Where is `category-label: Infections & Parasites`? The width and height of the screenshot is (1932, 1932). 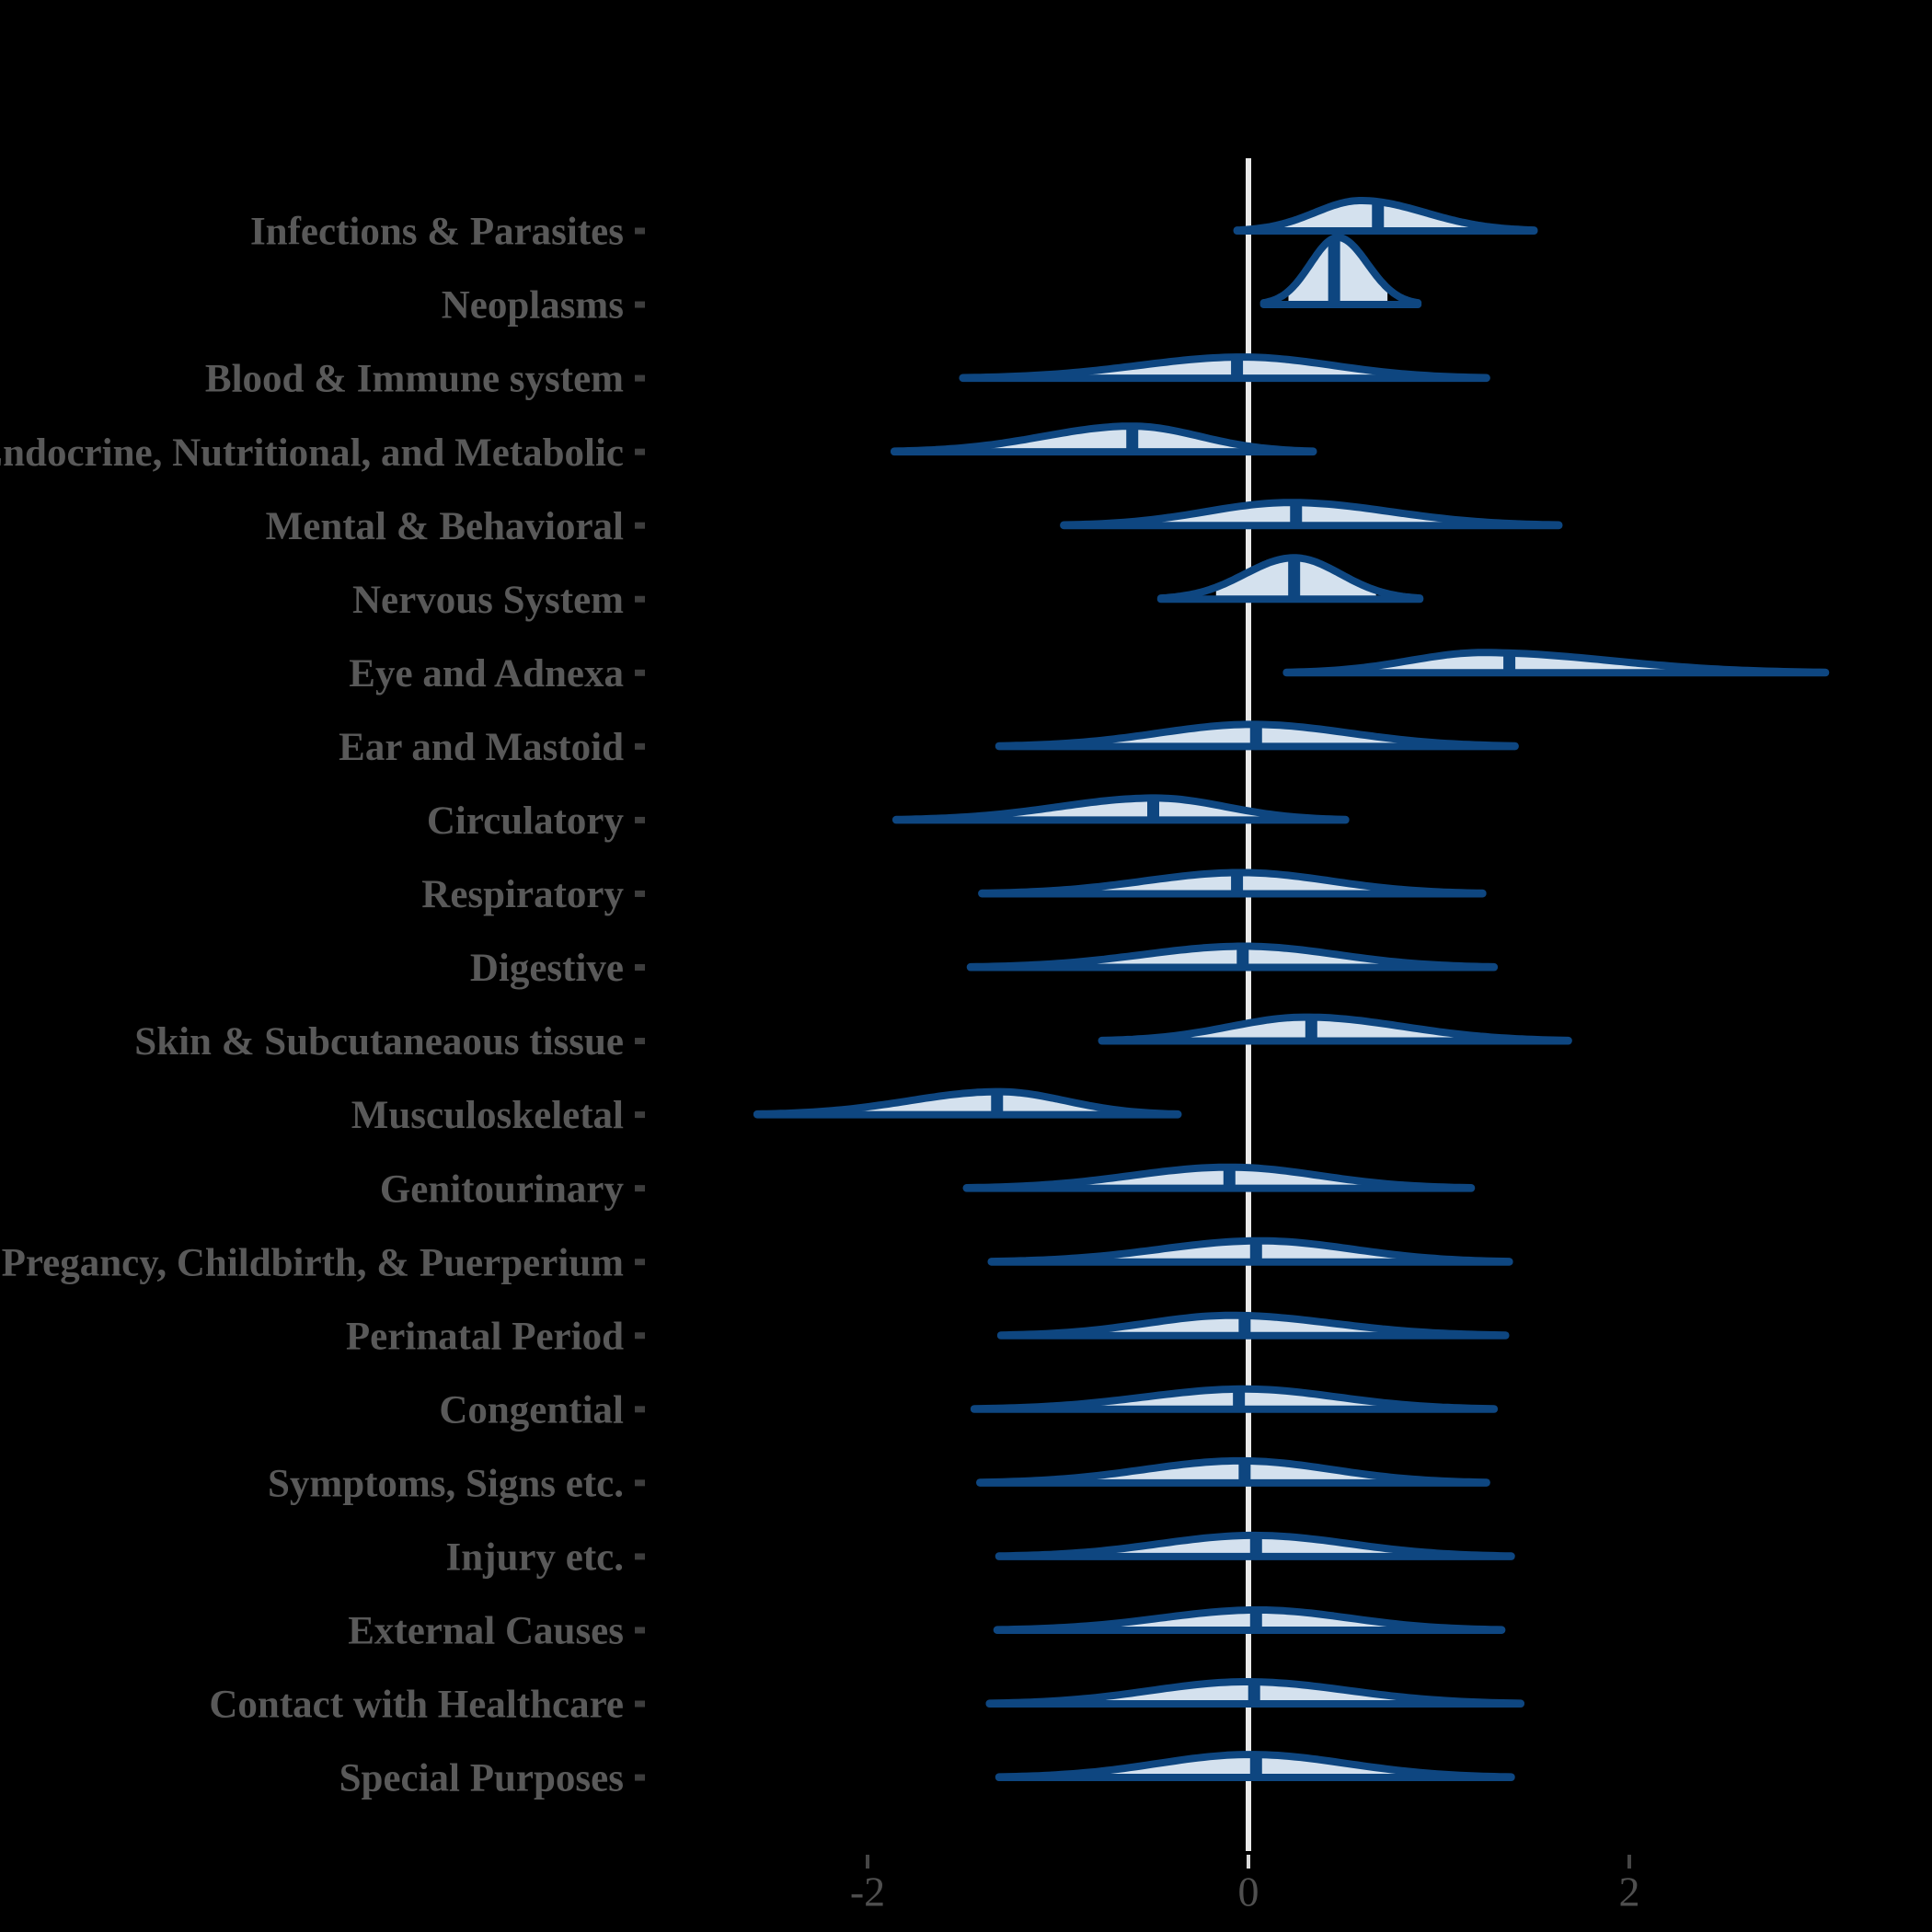 category-label: Infections & Parasites is located at coordinates (437, 232).